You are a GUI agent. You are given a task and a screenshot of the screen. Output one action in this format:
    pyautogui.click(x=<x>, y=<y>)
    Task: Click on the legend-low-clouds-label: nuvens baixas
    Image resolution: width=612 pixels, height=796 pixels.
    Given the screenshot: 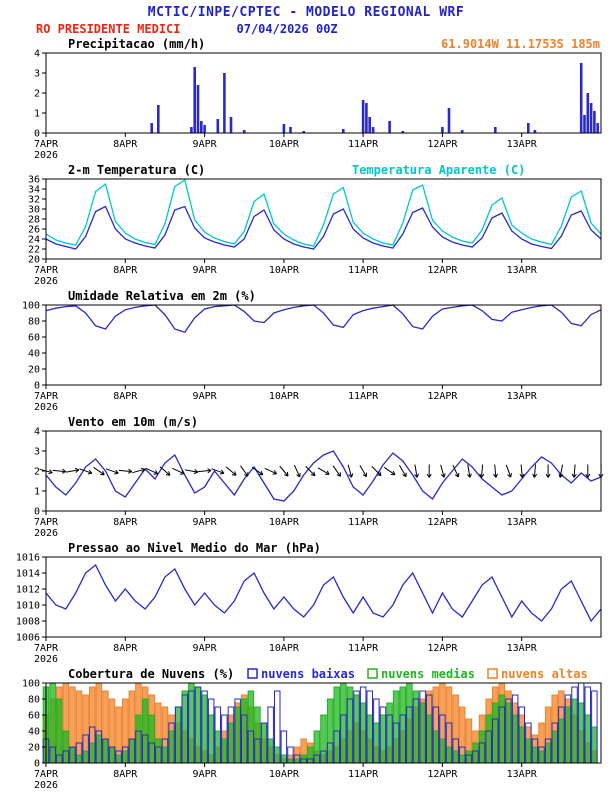 What is the action you would take?
    pyautogui.click(x=308, y=674)
    